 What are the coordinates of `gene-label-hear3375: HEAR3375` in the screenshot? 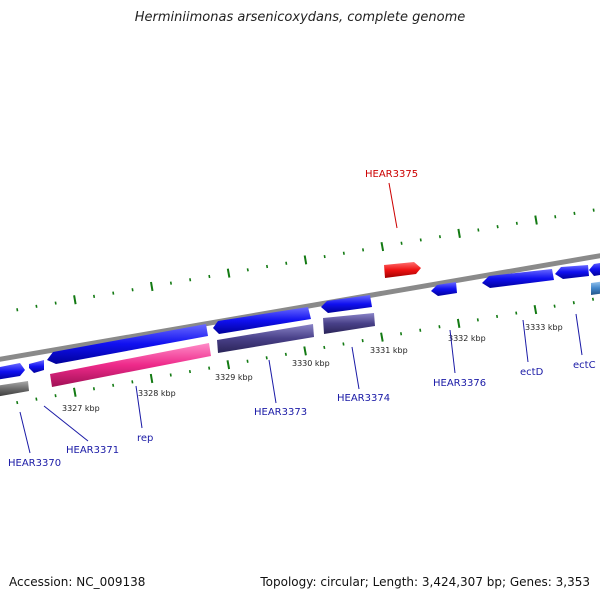 It's located at (391, 174).